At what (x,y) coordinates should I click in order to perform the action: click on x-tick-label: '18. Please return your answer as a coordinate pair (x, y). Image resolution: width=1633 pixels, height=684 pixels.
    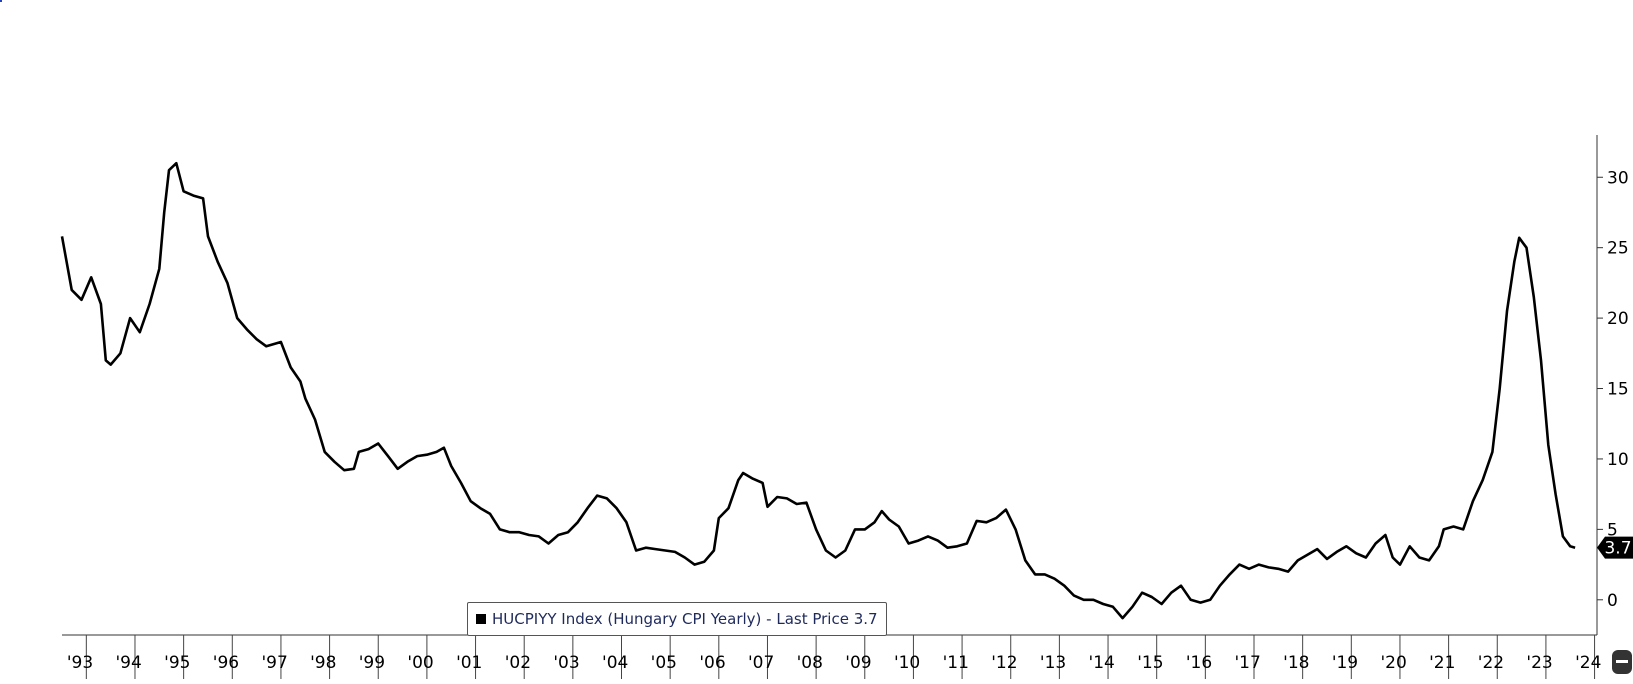
    Looking at the image, I should click on (1296, 663).